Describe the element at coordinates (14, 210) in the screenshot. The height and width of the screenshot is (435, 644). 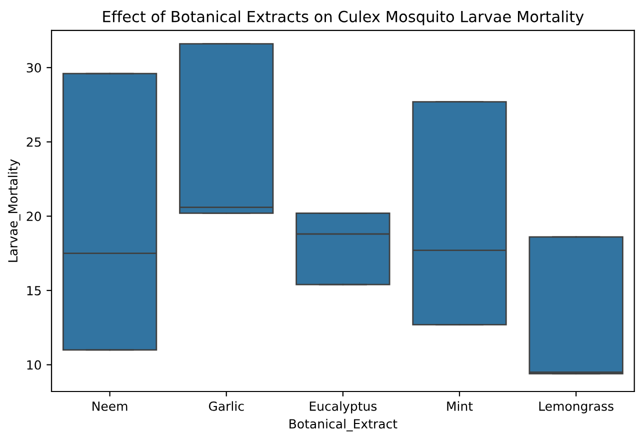
I see `y-axis-title: Larvae_Mortality` at that location.